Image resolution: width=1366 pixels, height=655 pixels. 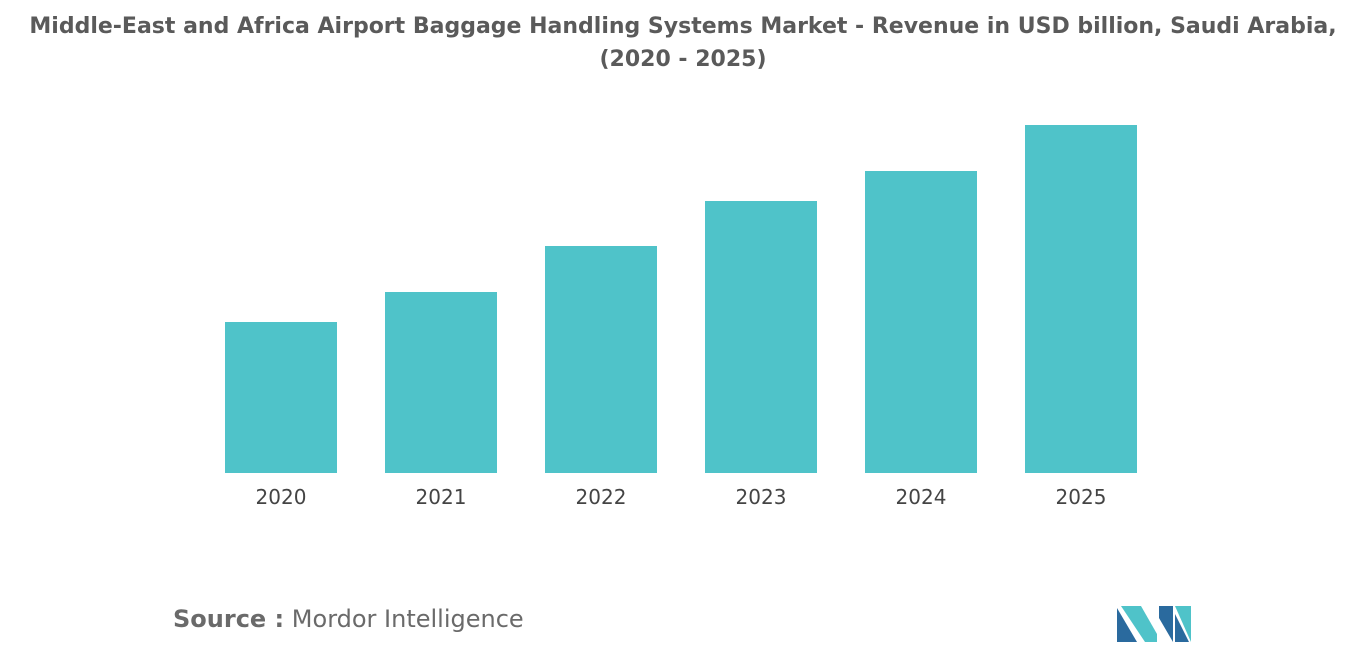 What do you see at coordinates (281, 497) in the screenshot?
I see `x-tick-label: 2020` at bounding box center [281, 497].